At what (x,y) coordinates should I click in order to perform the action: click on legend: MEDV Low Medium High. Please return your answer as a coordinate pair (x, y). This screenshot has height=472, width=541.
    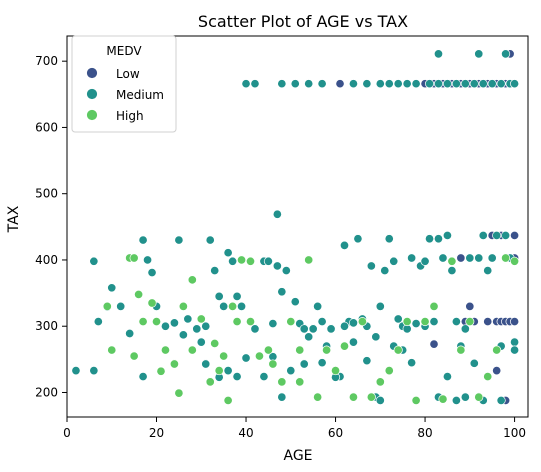
    Looking at the image, I should click on (124, 84).